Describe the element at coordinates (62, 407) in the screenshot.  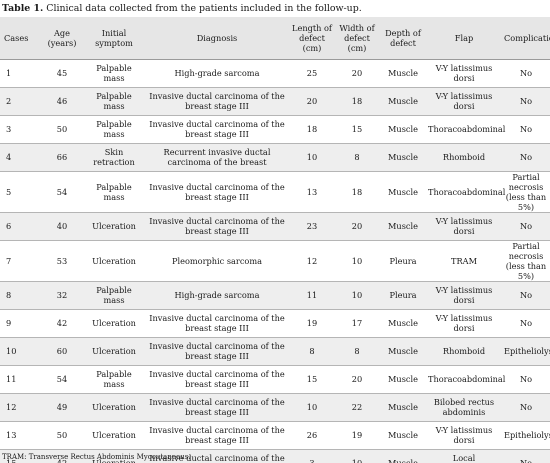
I see `cell-age: 49` at that location.